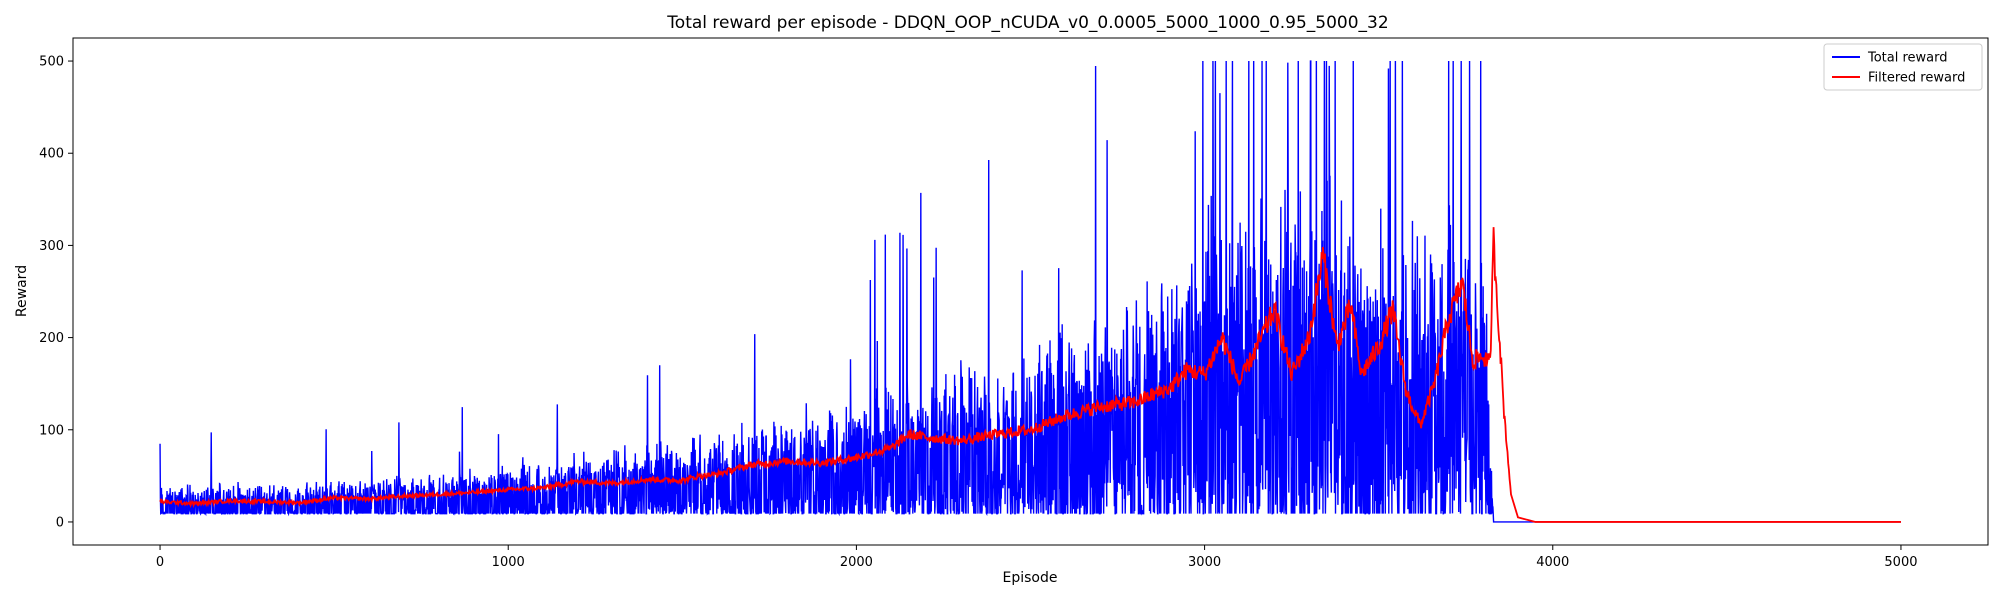 Image resolution: width=2000 pixels, height=600 pixels. What do you see at coordinates (51, 246) in the screenshot?
I see `y-tick-label: 300` at bounding box center [51, 246].